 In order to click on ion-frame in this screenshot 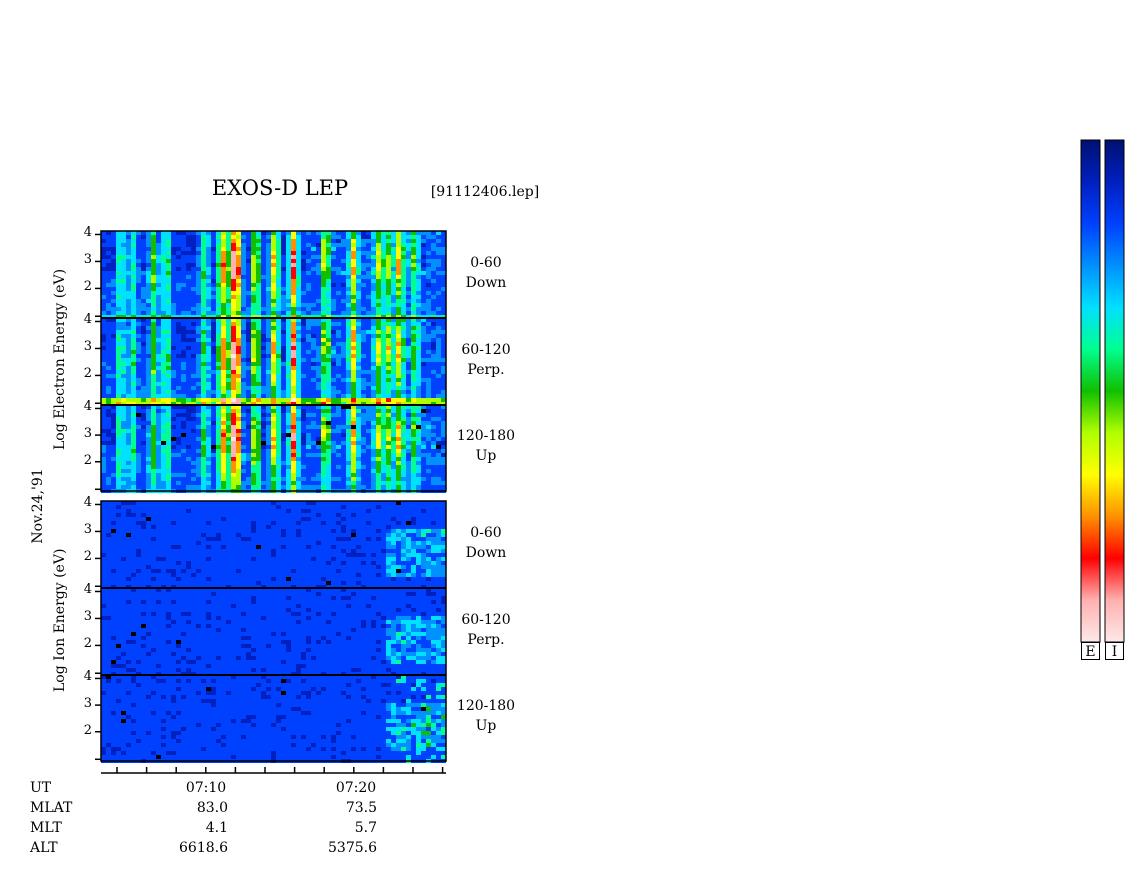, I will do `click(273, 631)`.